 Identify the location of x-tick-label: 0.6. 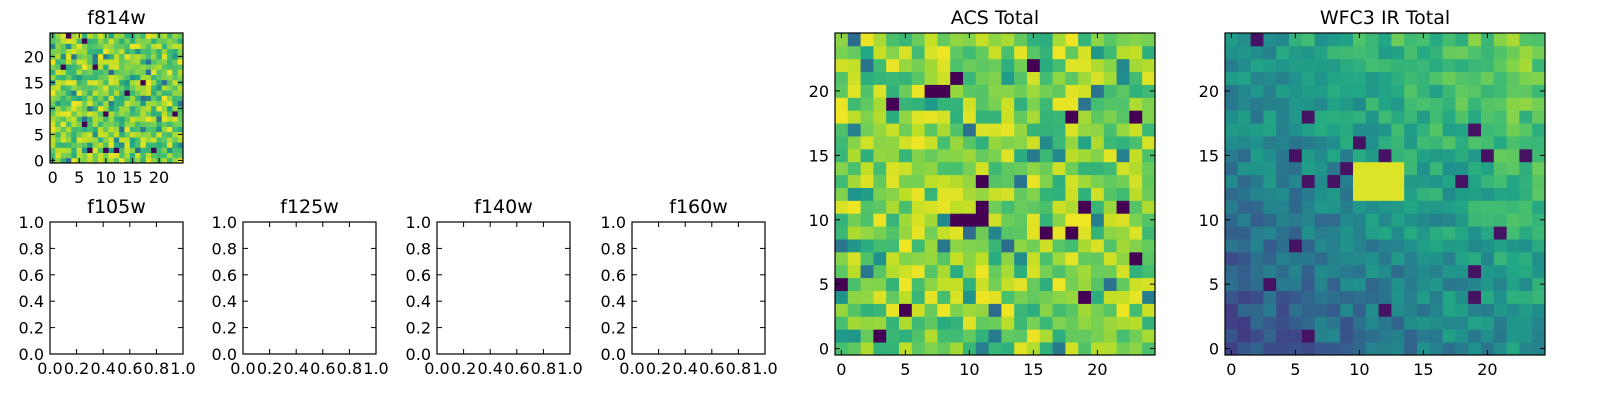
(129, 368).